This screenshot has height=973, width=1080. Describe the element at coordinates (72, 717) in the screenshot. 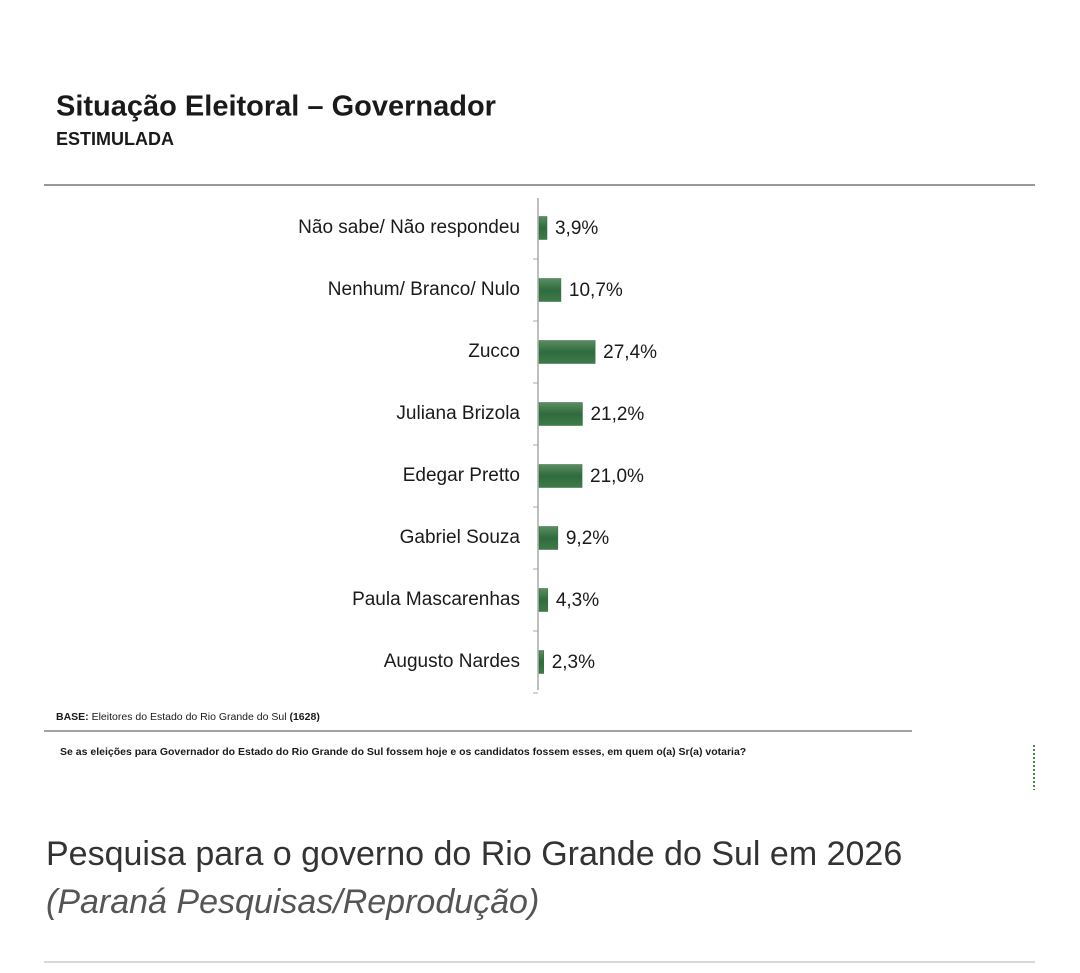

I see `base-label: BASE:` at that location.